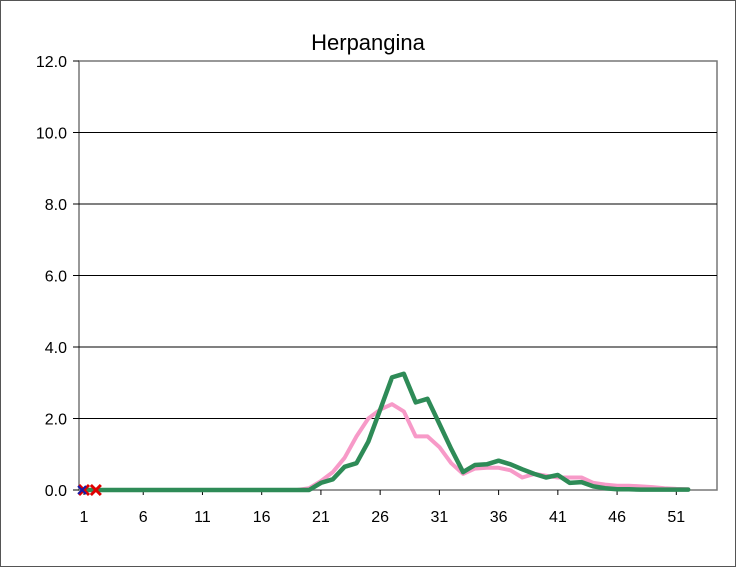 This screenshot has width=736, height=567. What do you see at coordinates (321, 517) in the screenshot?
I see `x-tick-label: 21` at bounding box center [321, 517].